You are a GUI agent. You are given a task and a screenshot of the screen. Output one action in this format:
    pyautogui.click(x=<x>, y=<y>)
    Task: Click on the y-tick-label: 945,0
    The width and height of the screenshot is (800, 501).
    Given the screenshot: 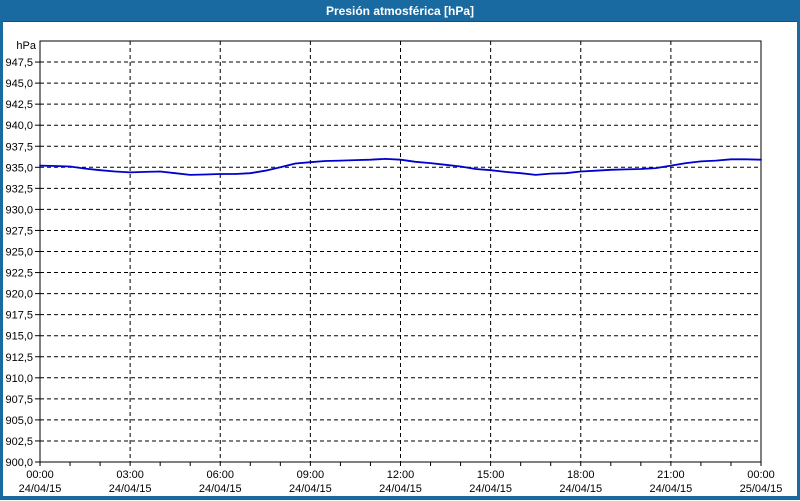 What is the action you would take?
    pyautogui.click(x=19, y=84)
    